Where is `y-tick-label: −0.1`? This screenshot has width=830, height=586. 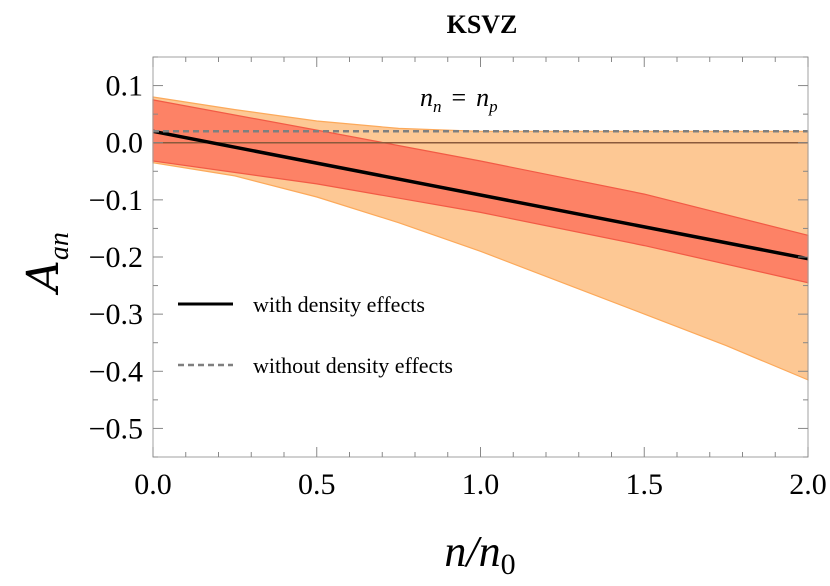 y-tick-label: −0.1 is located at coordinates (116, 200).